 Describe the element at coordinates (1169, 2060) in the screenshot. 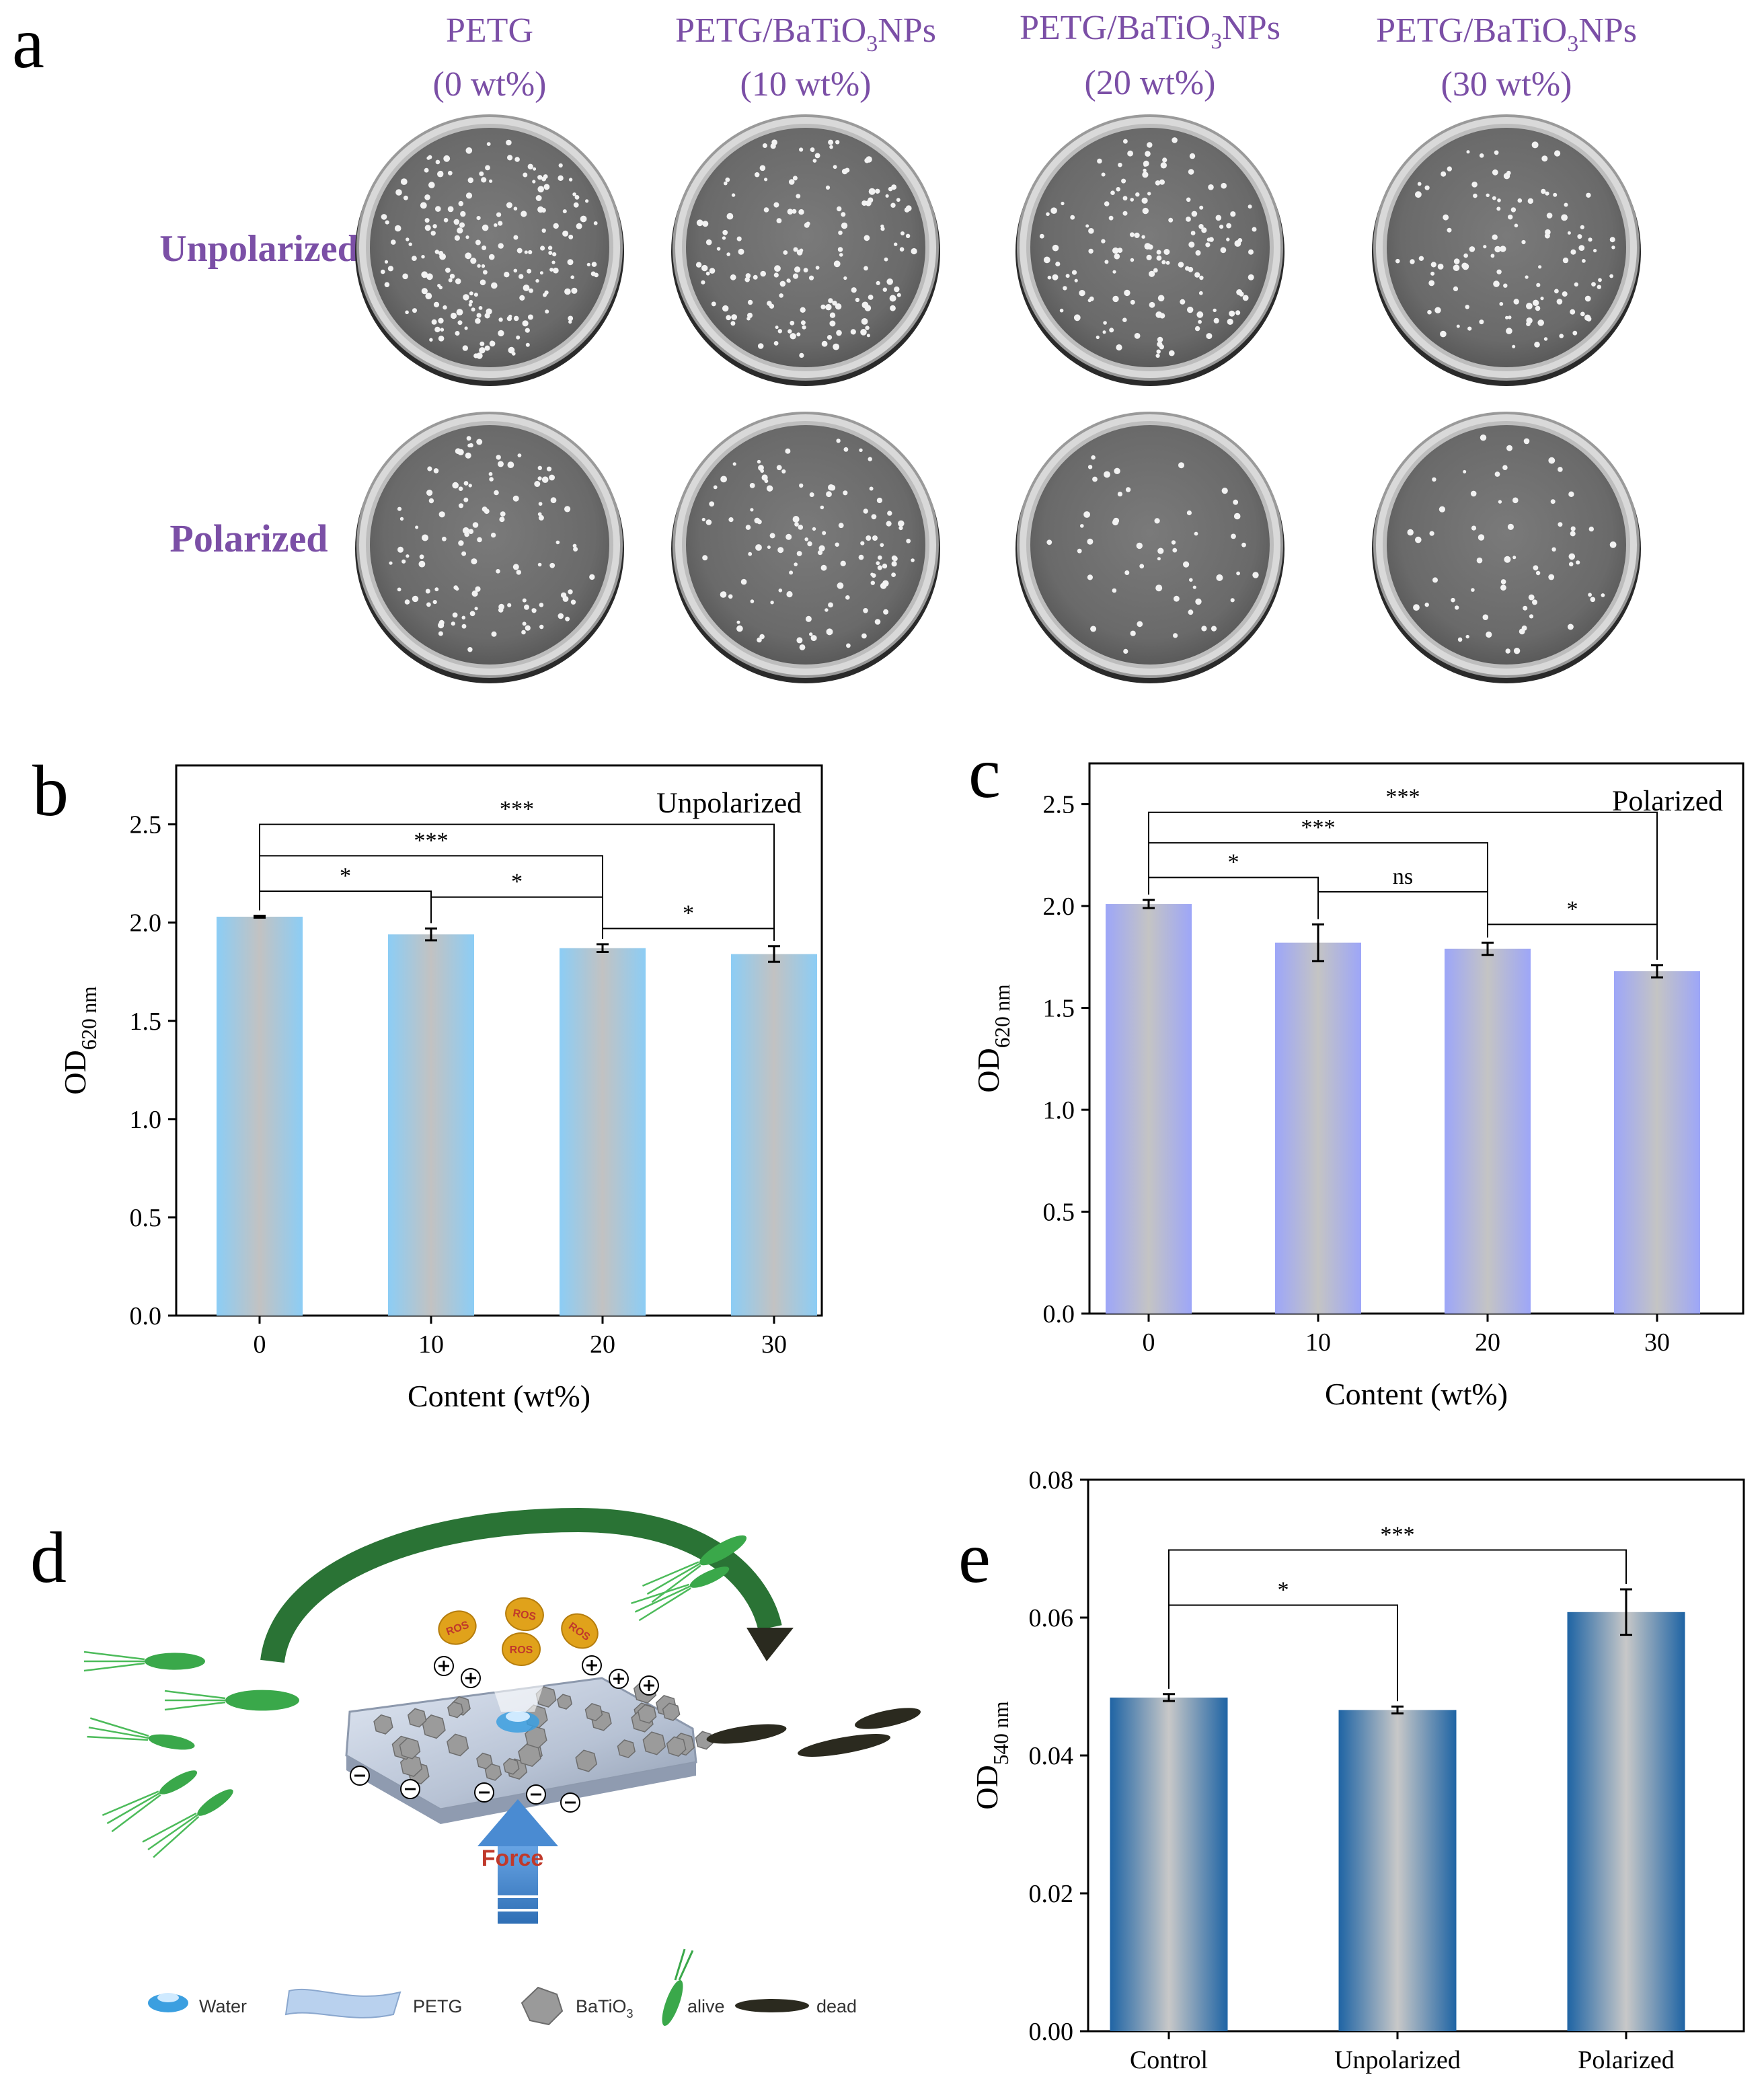

I see `x-tick-label: Control` at that location.